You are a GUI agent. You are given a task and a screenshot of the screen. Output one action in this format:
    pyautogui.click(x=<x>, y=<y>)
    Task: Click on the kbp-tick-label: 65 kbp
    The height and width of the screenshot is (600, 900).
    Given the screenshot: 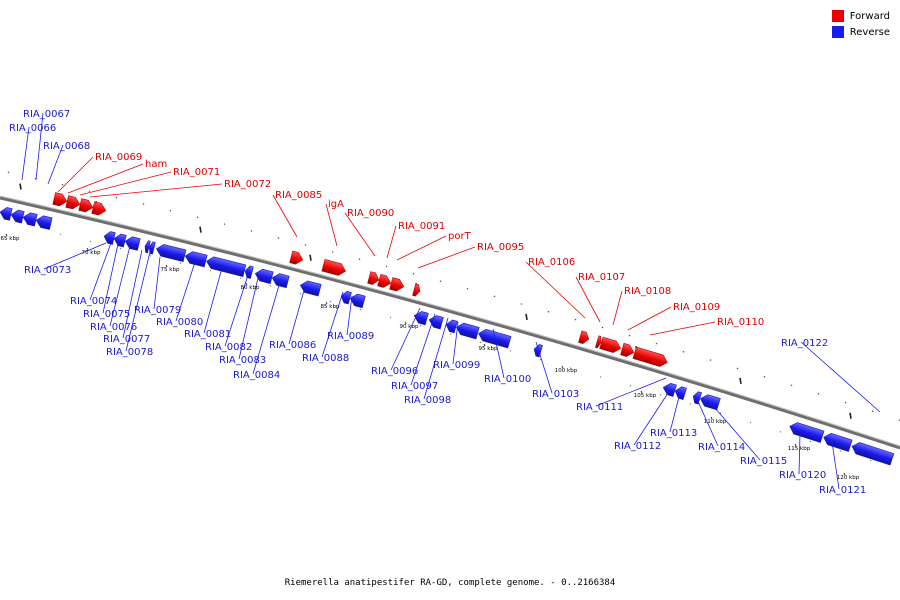 What is the action you would take?
    pyautogui.click(x=10, y=239)
    